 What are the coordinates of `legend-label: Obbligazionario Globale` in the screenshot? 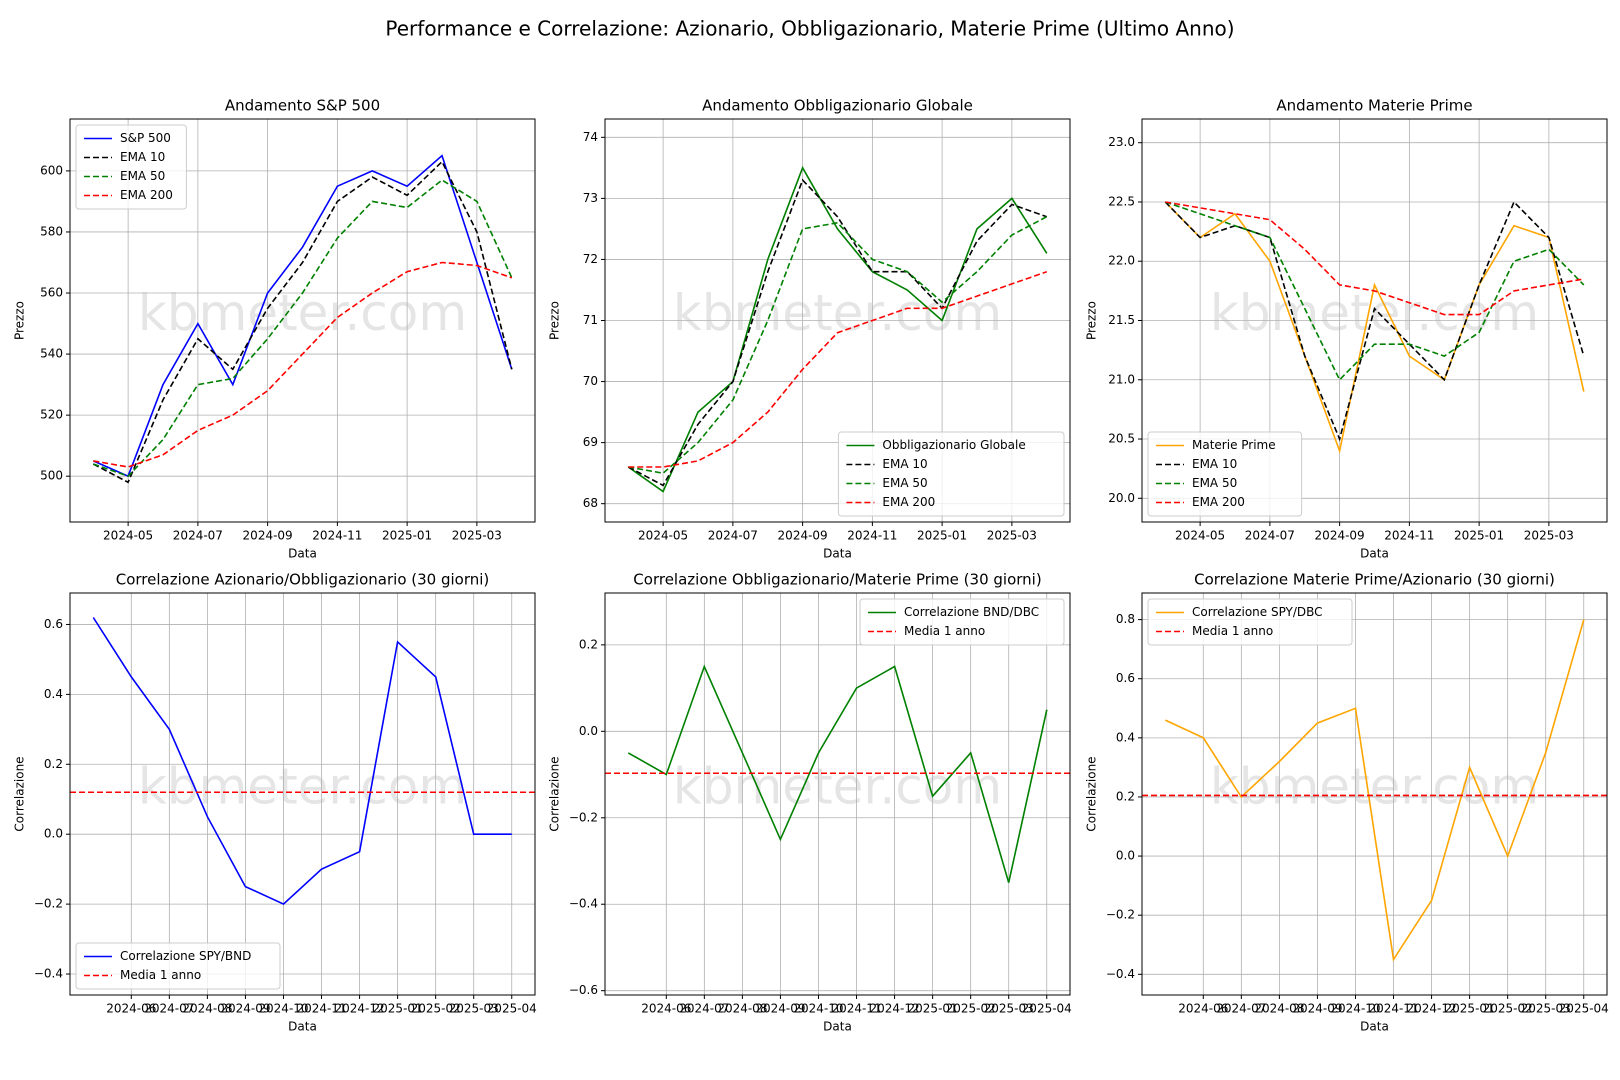 It's located at (953, 445).